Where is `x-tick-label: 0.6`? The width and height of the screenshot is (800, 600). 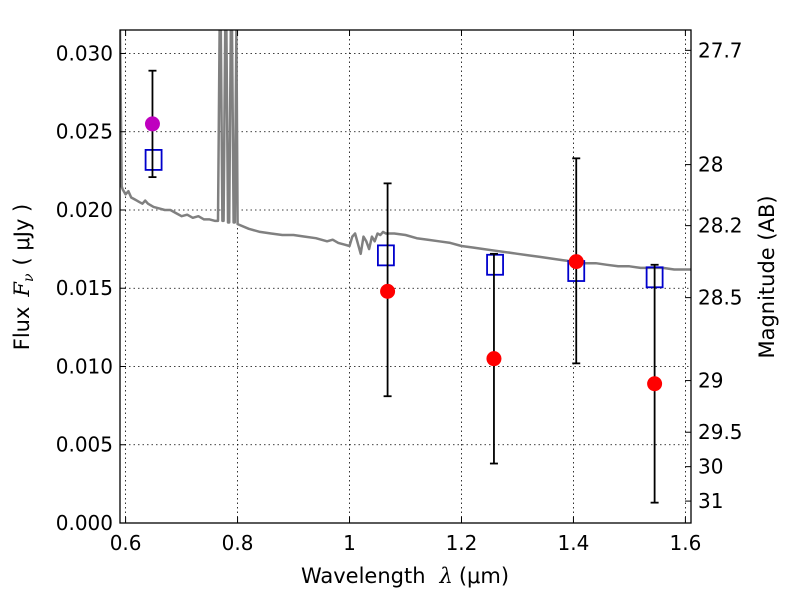 x-tick-label: 0.6 is located at coordinates (126, 543).